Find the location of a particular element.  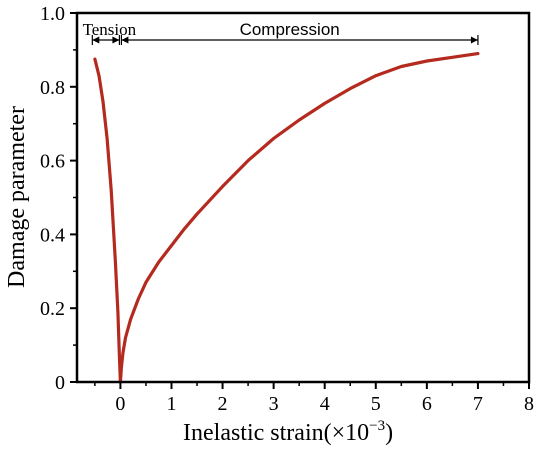

x-axis-title: Inelastic strain(×10−3) is located at coordinates (288, 432).